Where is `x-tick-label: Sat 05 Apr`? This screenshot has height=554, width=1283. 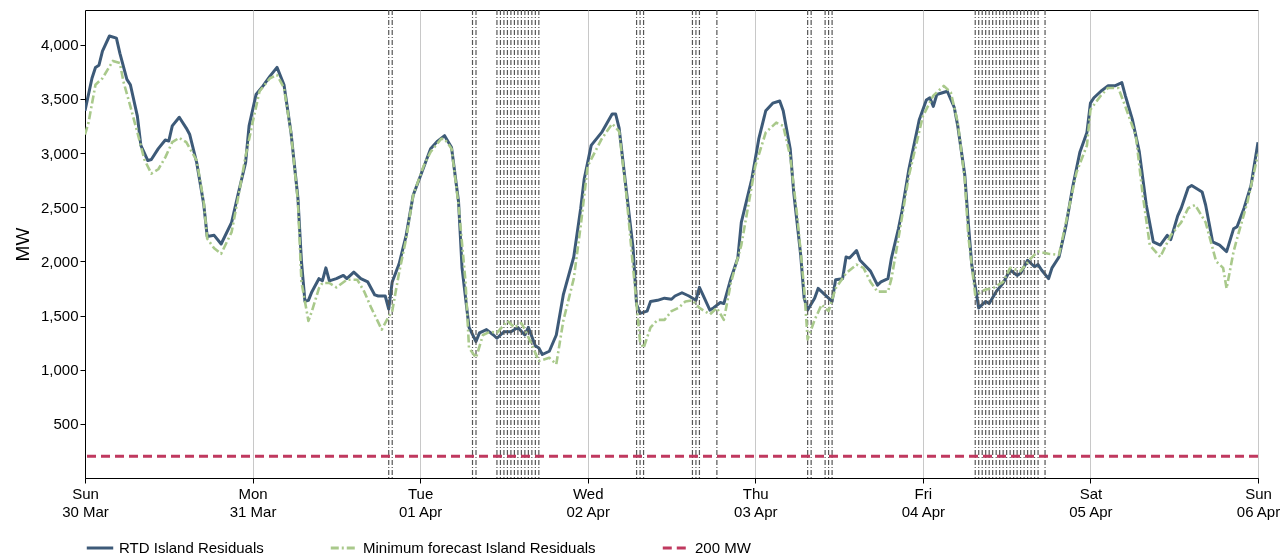
x-tick-label: Sat 05 Apr is located at coordinates (1091, 502).